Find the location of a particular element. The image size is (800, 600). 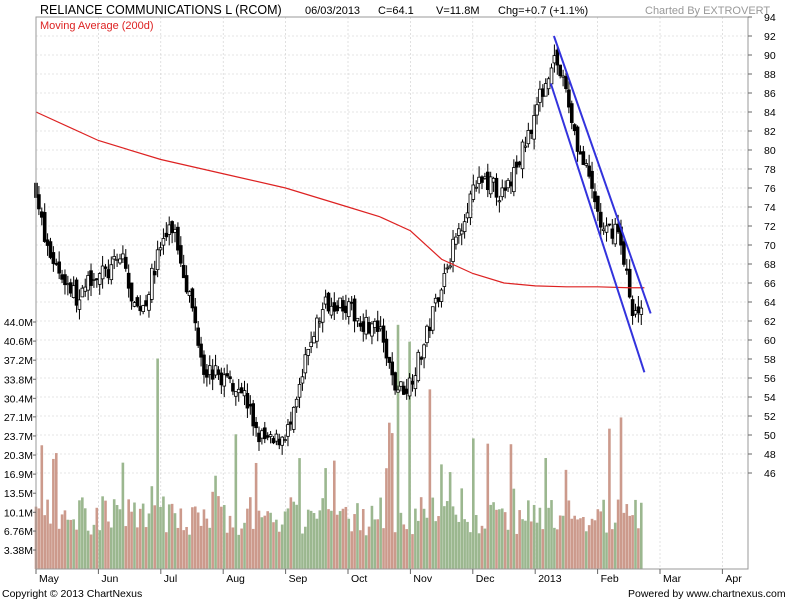

price-tick-label: 50 is located at coordinates (770, 436).